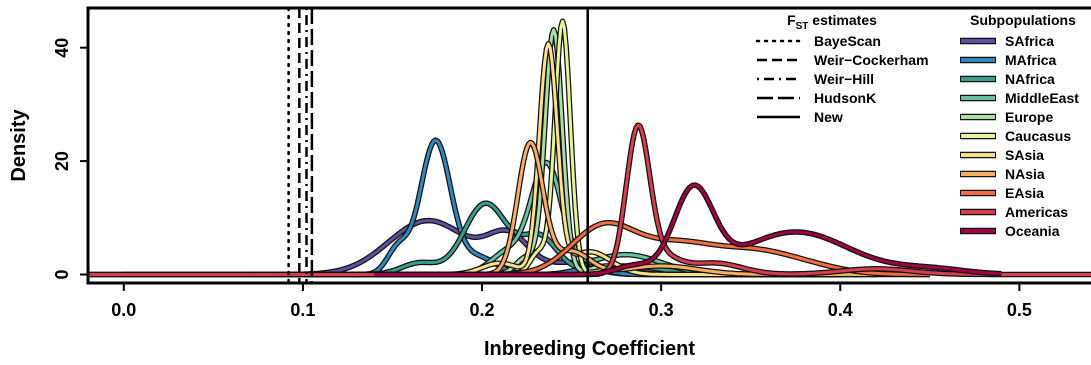 The height and width of the screenshot is (365, 1091). I want to click on subpop-legend-label: SAfrica, so click(1029, 41).